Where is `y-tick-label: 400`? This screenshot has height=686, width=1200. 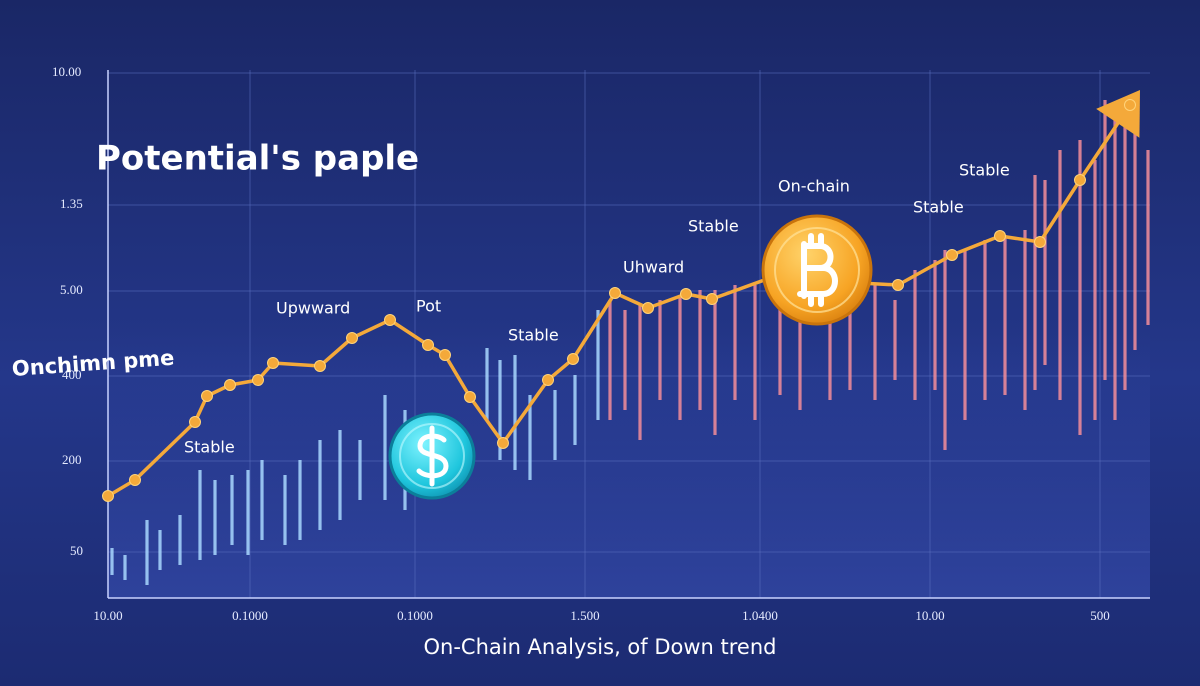 y-tick-label: 400 is located at coordinates (72, 374).